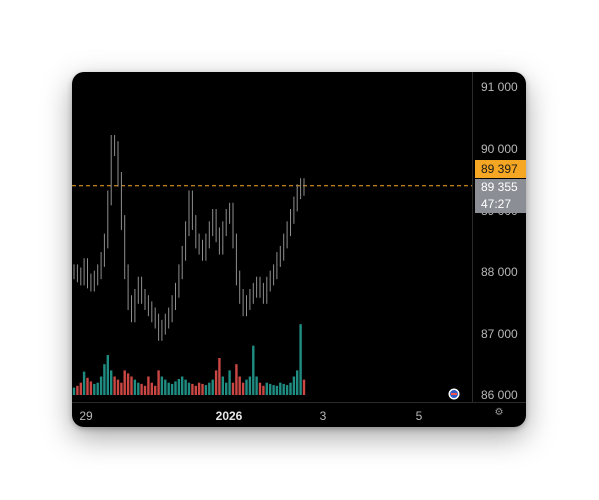 The height and width of the screenshot is (500, 599). I want to click on time-tick-label: 3, so click(323, 416).